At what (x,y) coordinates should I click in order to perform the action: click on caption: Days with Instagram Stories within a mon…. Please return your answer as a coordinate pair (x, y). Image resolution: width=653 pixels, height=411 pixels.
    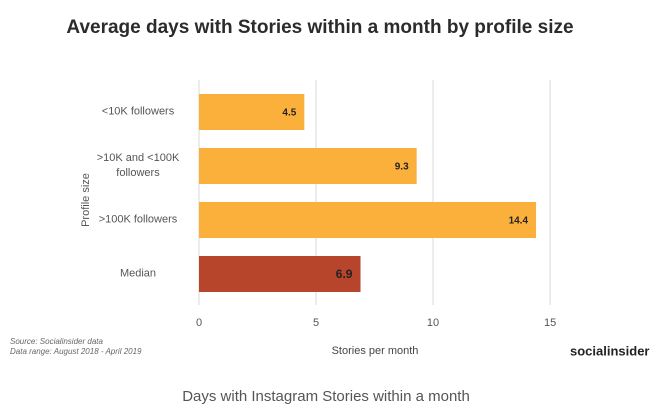
    Looking at the image, I should click on (326, 396).